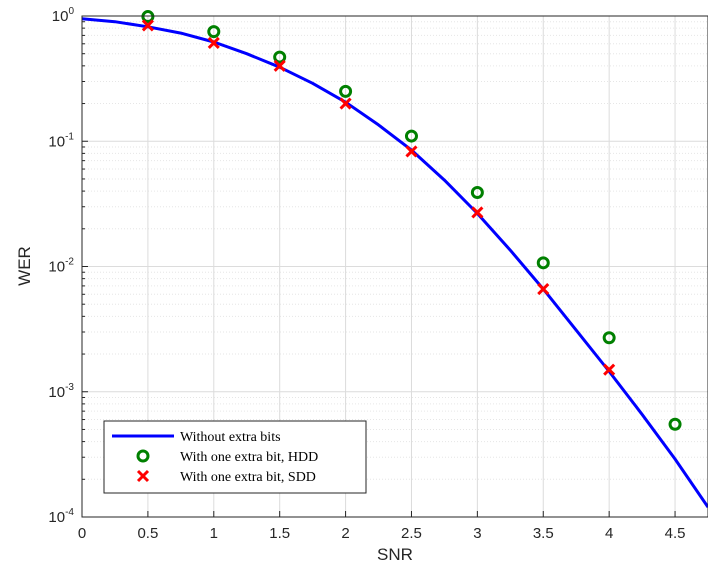 The height and width of the screenshot is (571, 708). I want to click on legend-x-stroke, so click(143, 476).